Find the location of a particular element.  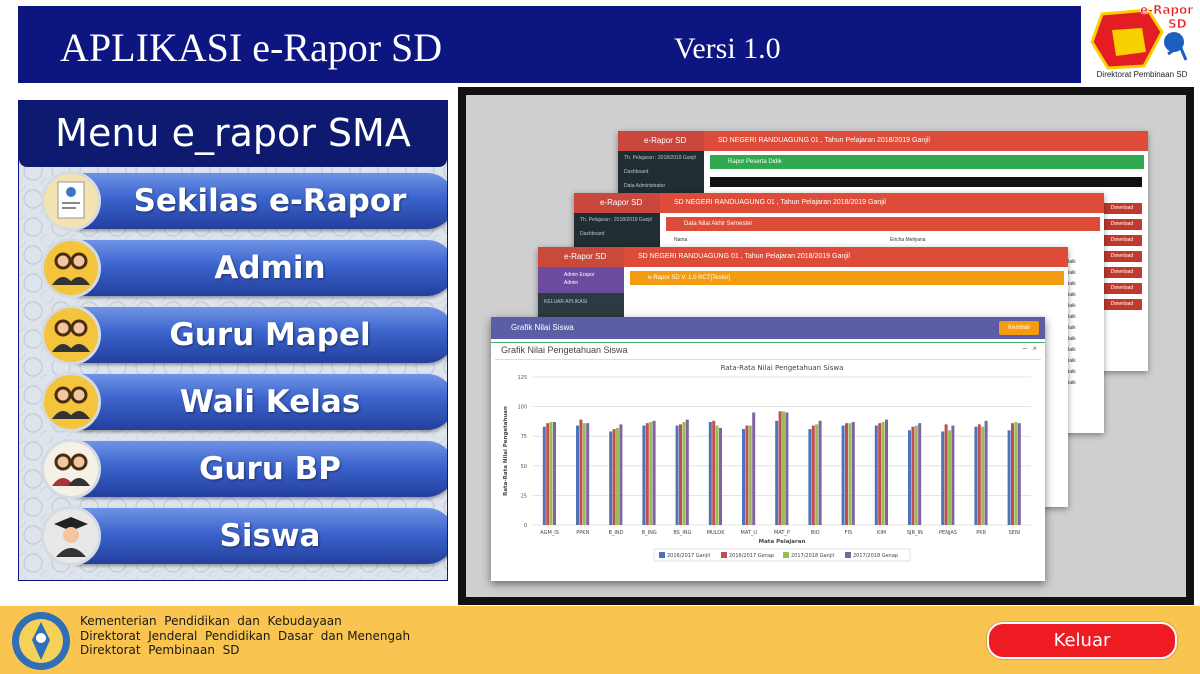

menu-item-siswa: Siswa is located at coordinates (244, 536).